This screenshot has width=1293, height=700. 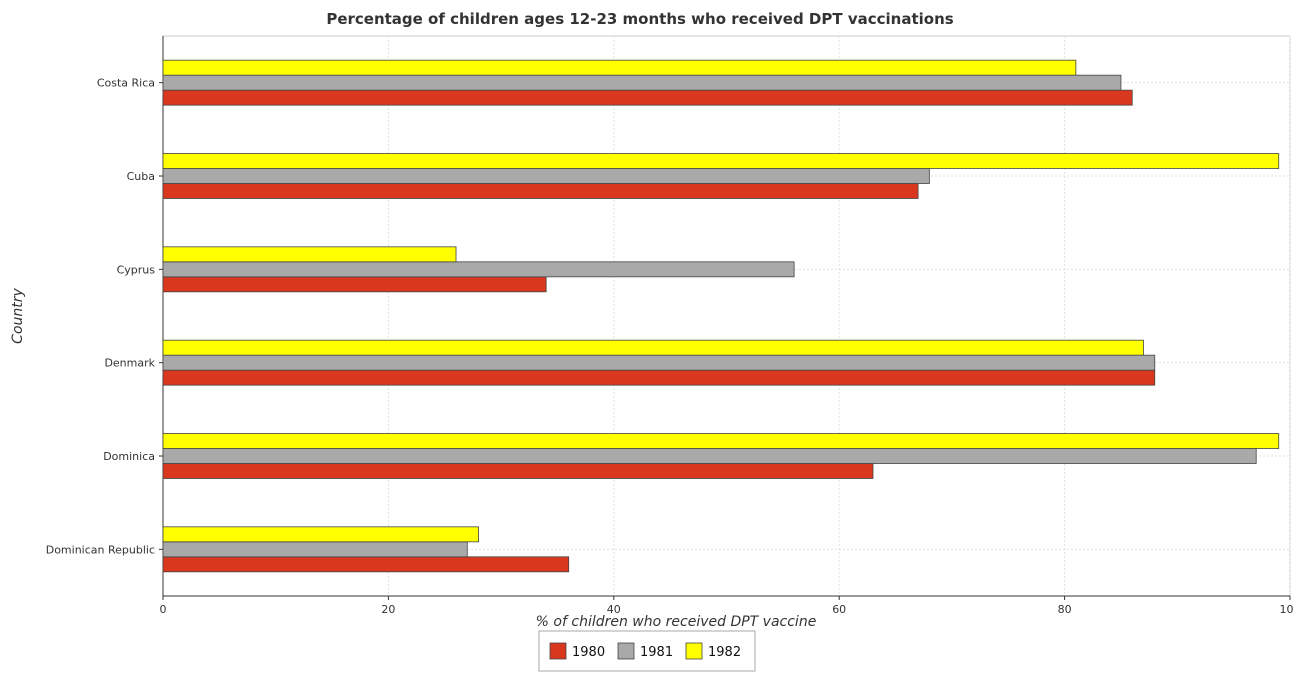 What do you see at coordinates (709, 456) in the screenshot?
I see `bar-dominica-1981` at bounding box center [709, 456].